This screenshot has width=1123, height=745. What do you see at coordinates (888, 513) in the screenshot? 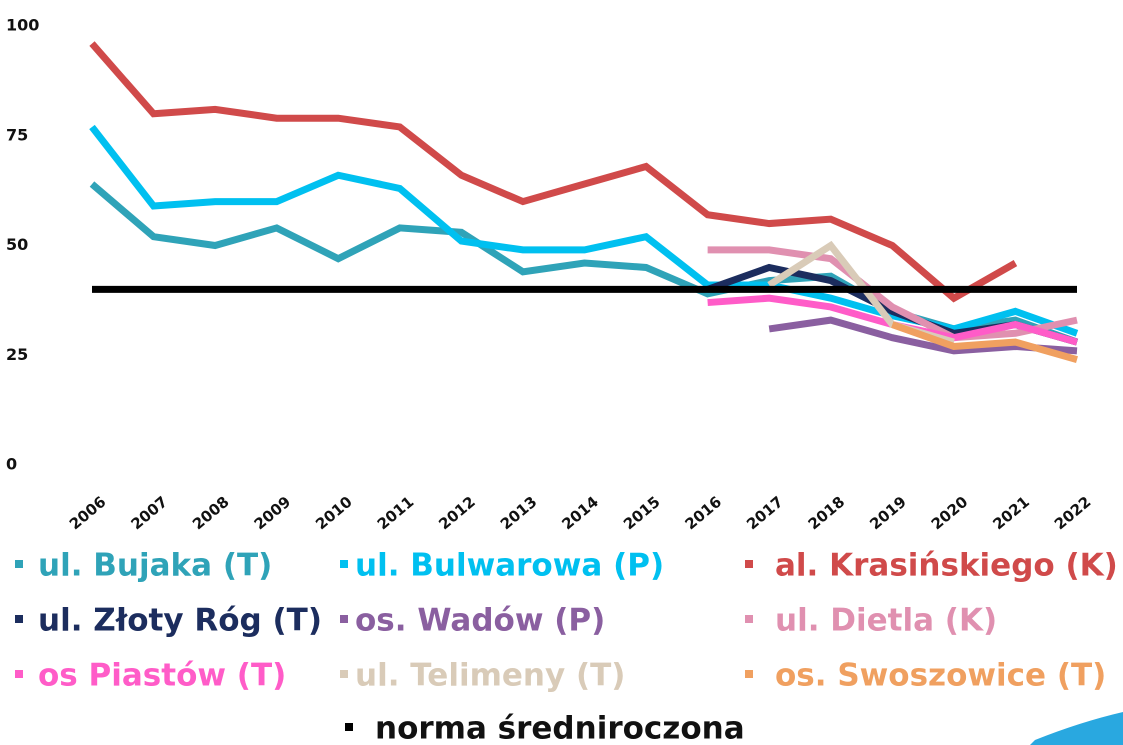
I see `x-tick-label: 2019` at bounding box center [888, 513].